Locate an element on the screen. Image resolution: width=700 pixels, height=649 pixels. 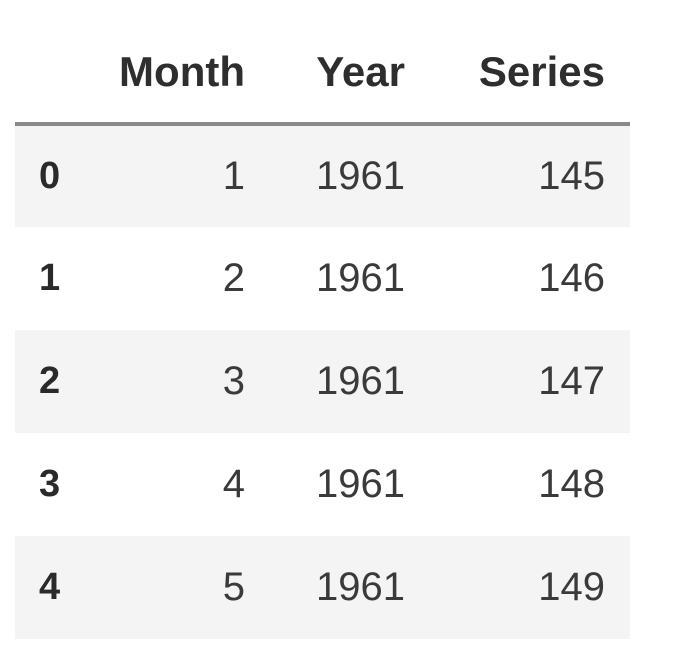
cell-series: 146 is located at coordinates (571, 278).